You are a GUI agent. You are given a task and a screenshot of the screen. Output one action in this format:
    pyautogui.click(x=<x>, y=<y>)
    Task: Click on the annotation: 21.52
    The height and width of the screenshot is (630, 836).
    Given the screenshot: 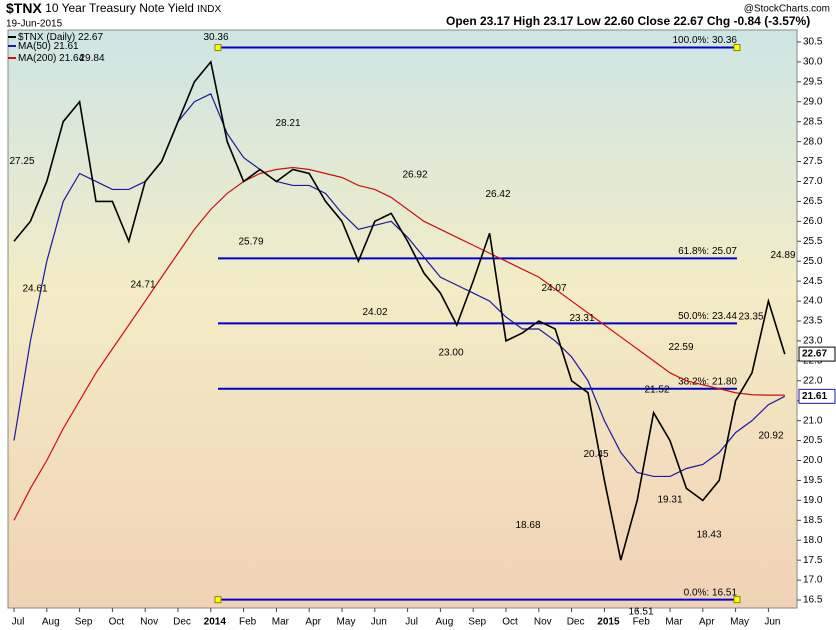 What is the action you would take?
    pyautogui.click(x=656, y=390)
    